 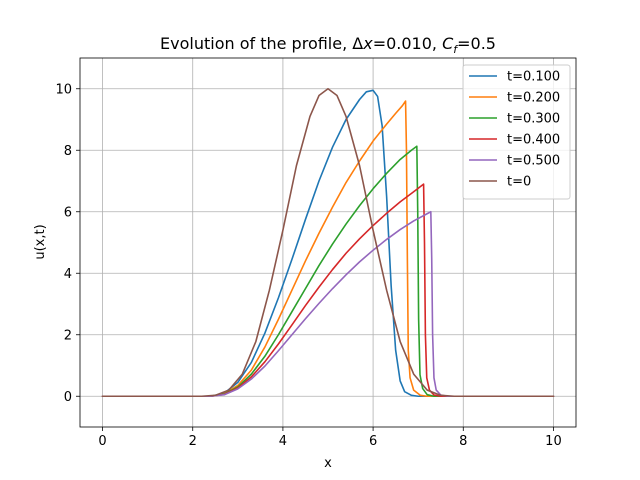 I want to click on y-tick-label: 10, so click(x=63, y=89).